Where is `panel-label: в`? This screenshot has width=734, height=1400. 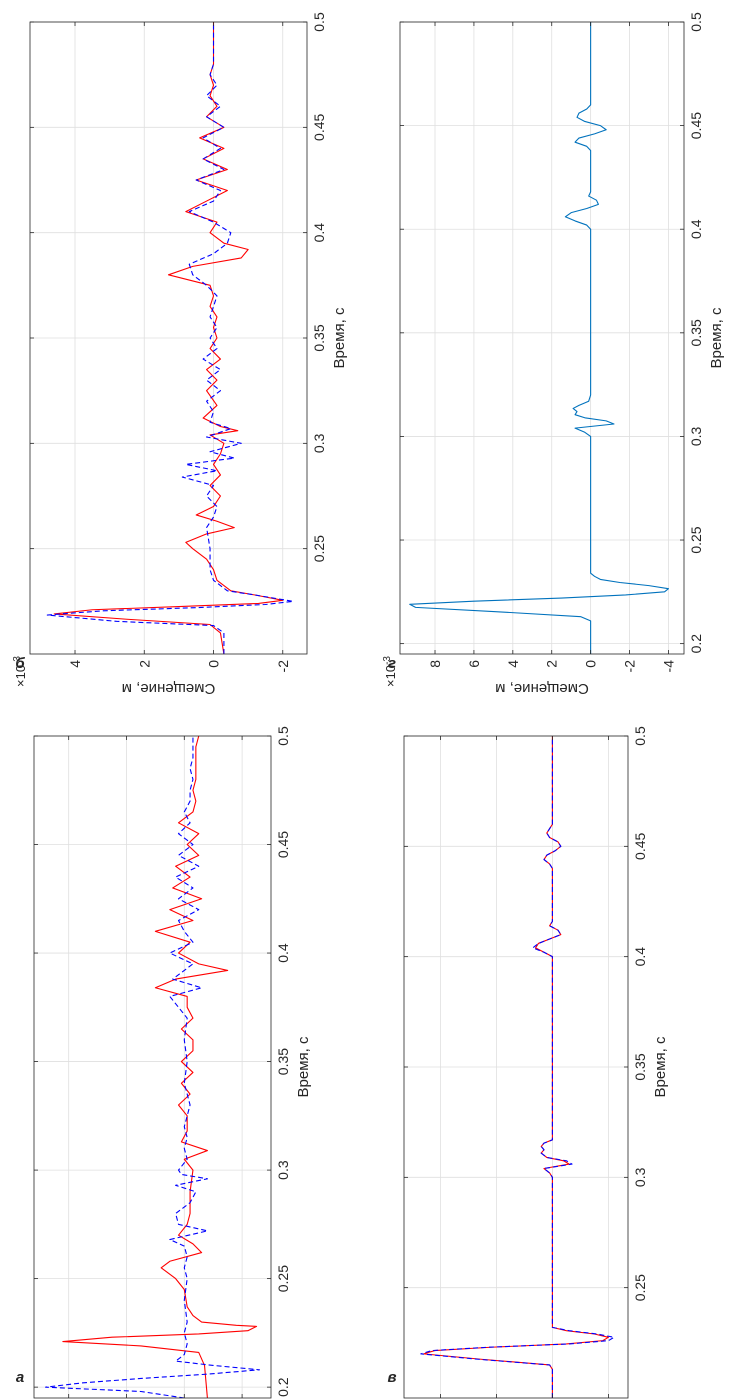 panel-label: в is located at coordinates (391, 1377).